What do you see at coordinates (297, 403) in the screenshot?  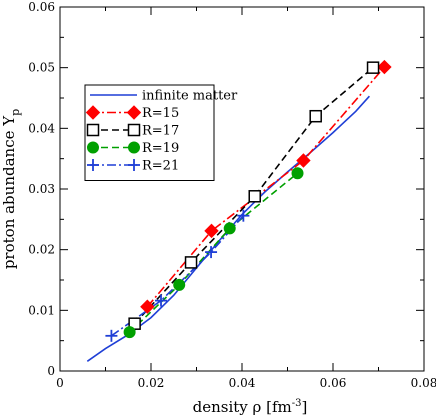 I see `x-axis-unit-exponent: -3` at bounding box center [297, 403].